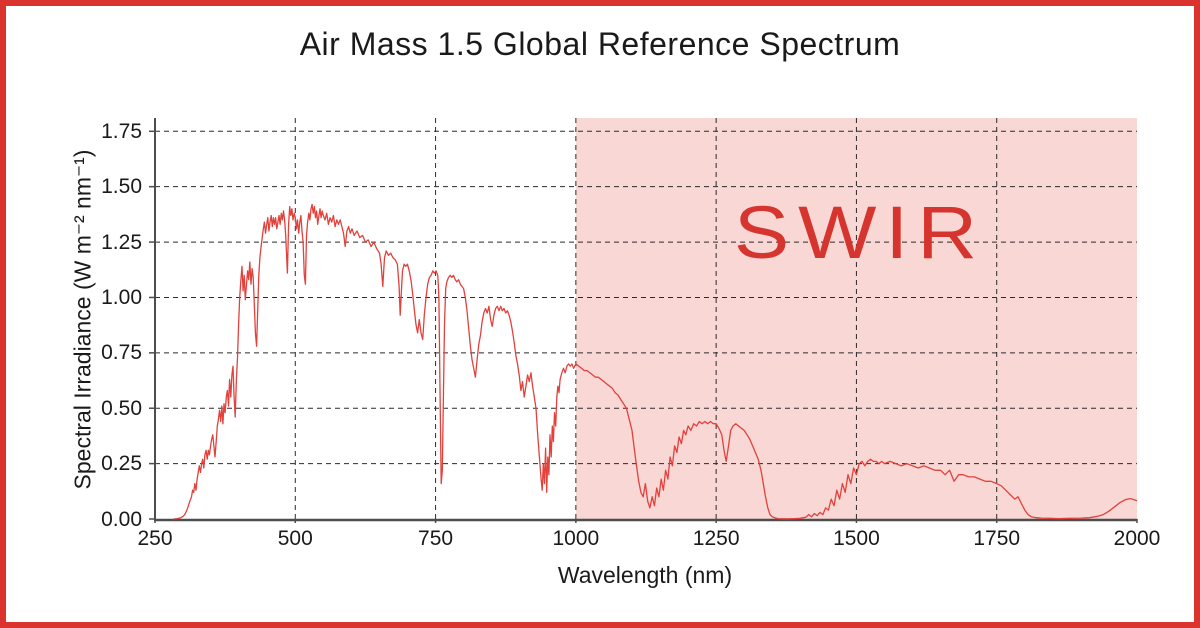 This screenshot has height=628, width=1200. Describe the element at coordinates (856, 538) in the screenshot. I see `x-tick-label: 1500` at that location.